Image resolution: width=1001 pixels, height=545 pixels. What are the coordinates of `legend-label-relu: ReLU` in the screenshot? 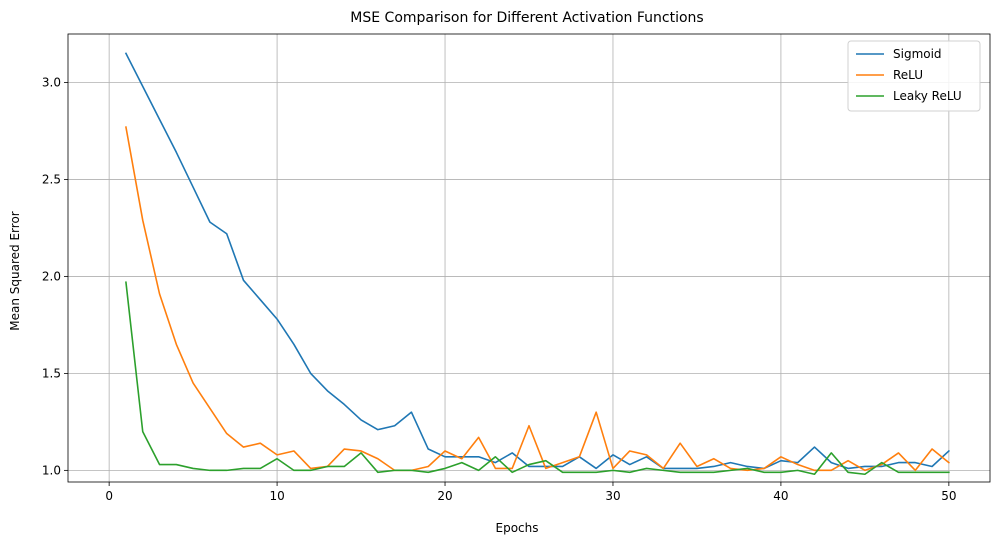 It's located at (908, 75).